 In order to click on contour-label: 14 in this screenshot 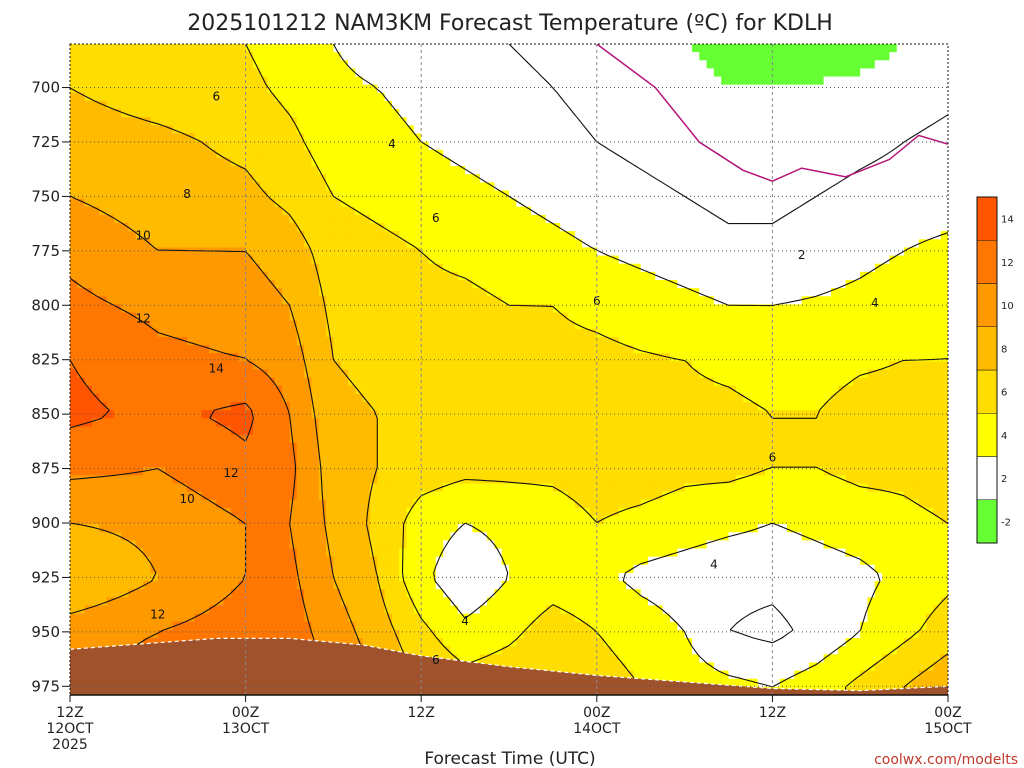, I will do `click(216, 368)`.